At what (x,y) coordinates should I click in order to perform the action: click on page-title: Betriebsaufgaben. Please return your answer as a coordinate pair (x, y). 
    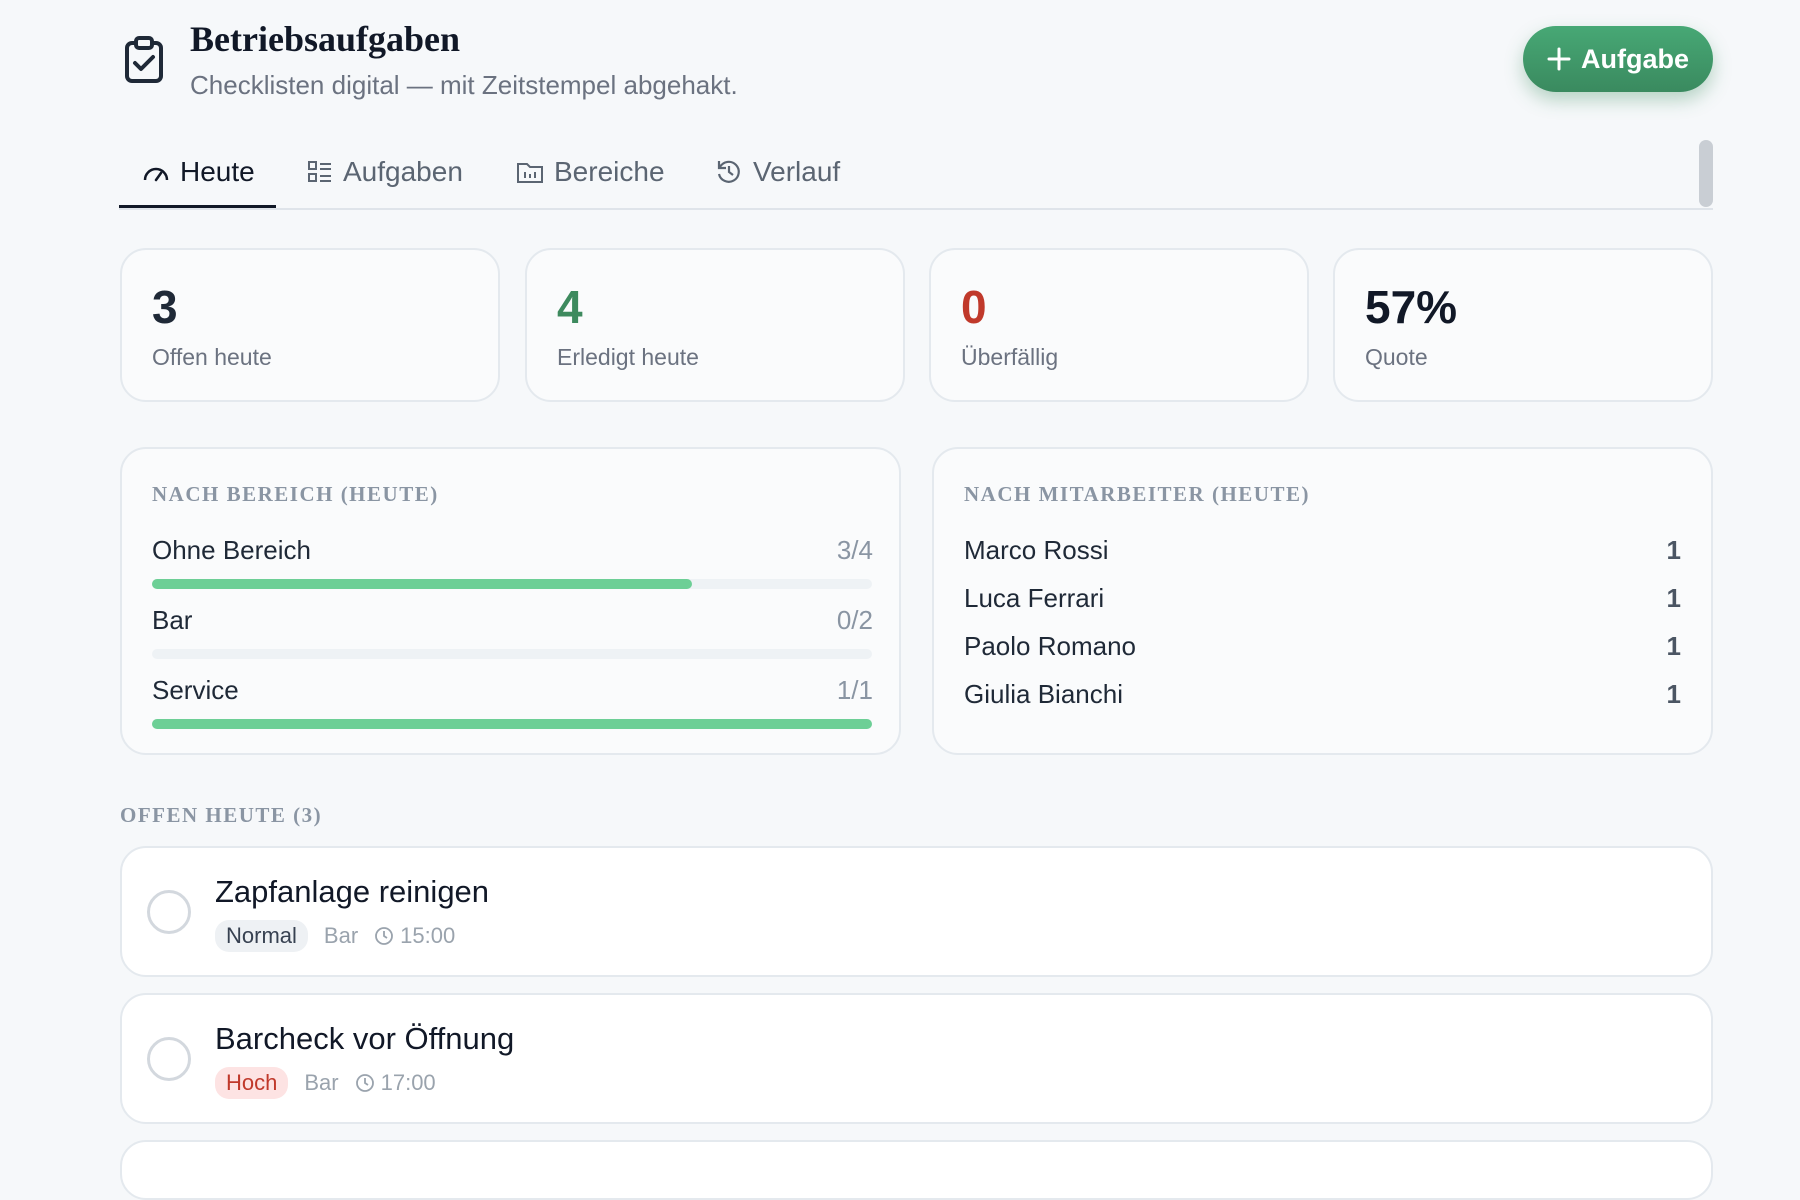
    Looking at the image, I should click on (325, 39).